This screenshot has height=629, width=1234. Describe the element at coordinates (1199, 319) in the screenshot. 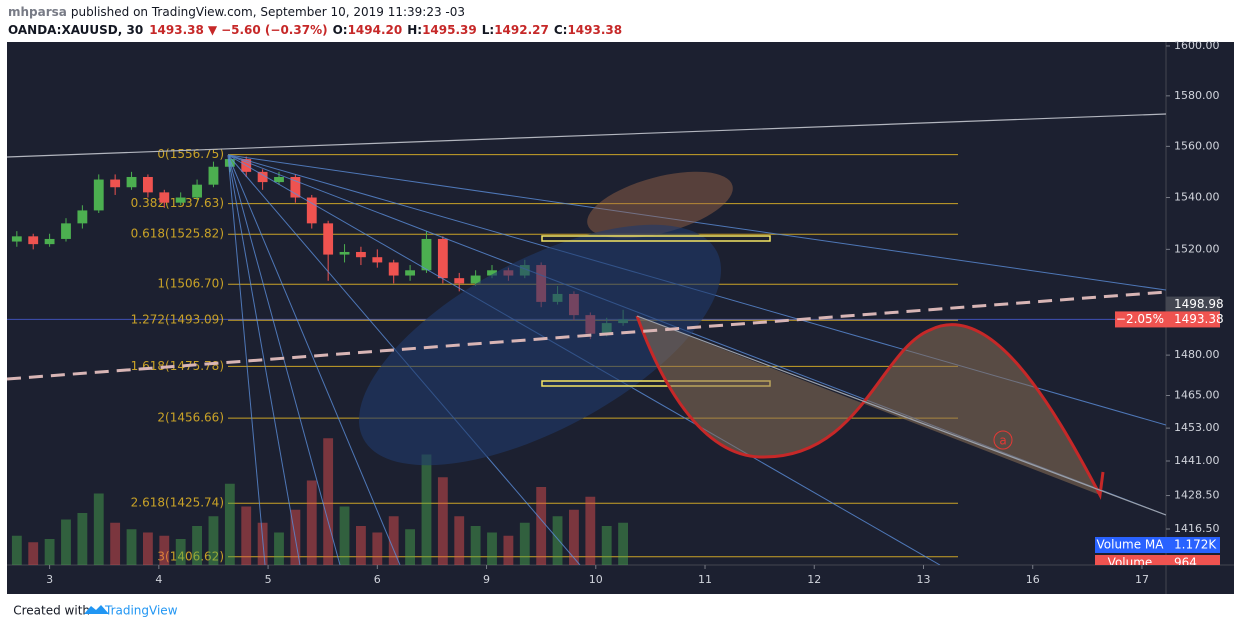

I see `price-marker: 1493.38` at that location.